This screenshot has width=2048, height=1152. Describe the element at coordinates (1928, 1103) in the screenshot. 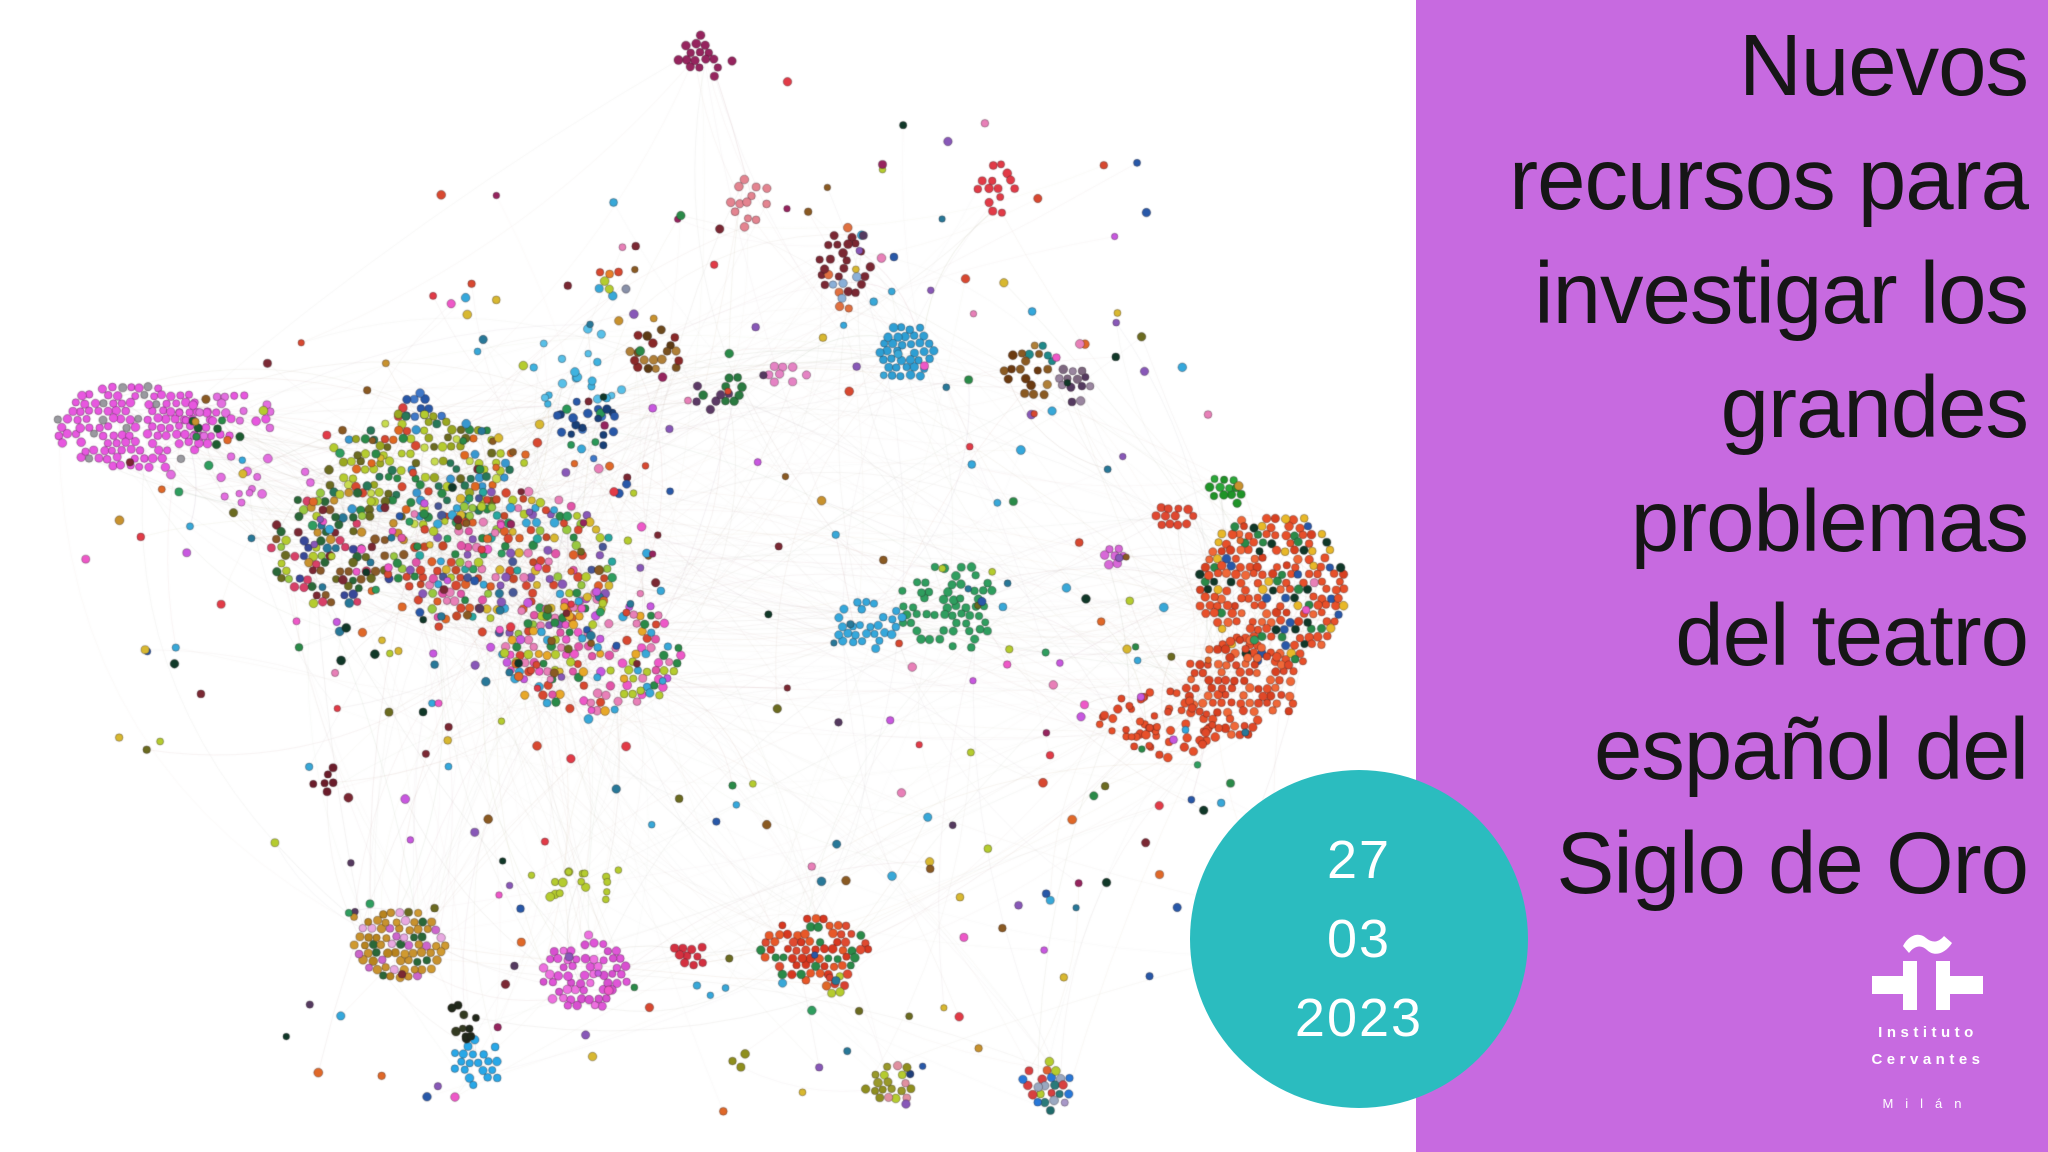

I see `logo-city: Milán` at that location.